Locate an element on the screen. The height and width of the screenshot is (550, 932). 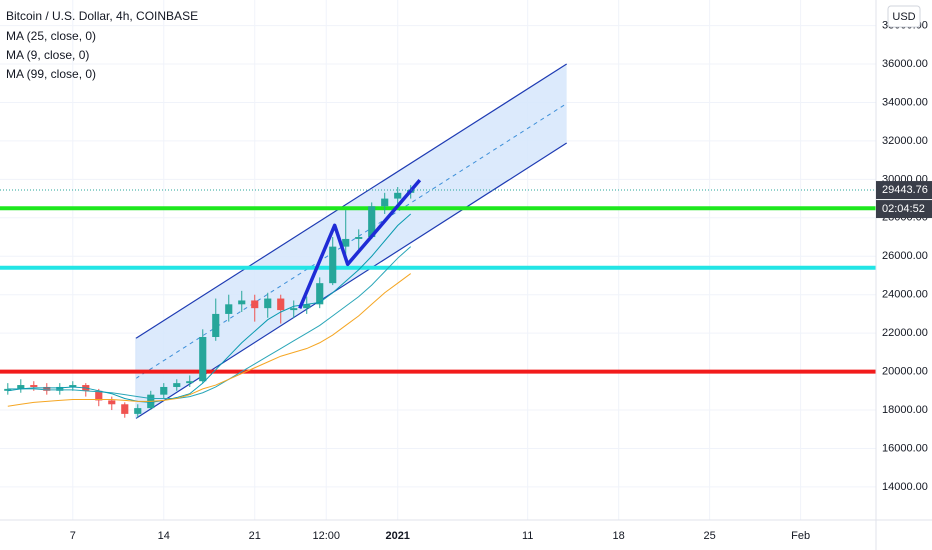
countdown-label: 02:04:52 is located at coordinates (903, 209).